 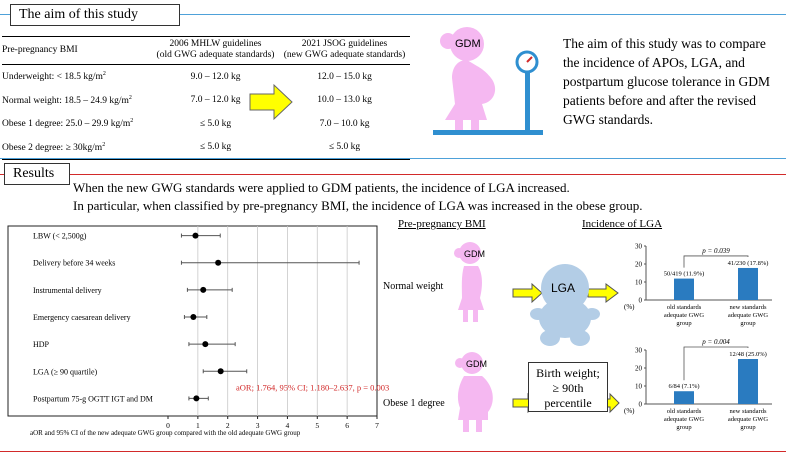 What do you see at coordinates (41, 344) in the screenshot?
I see `forest-row-label: HDP` at bounding box center [41, 344].